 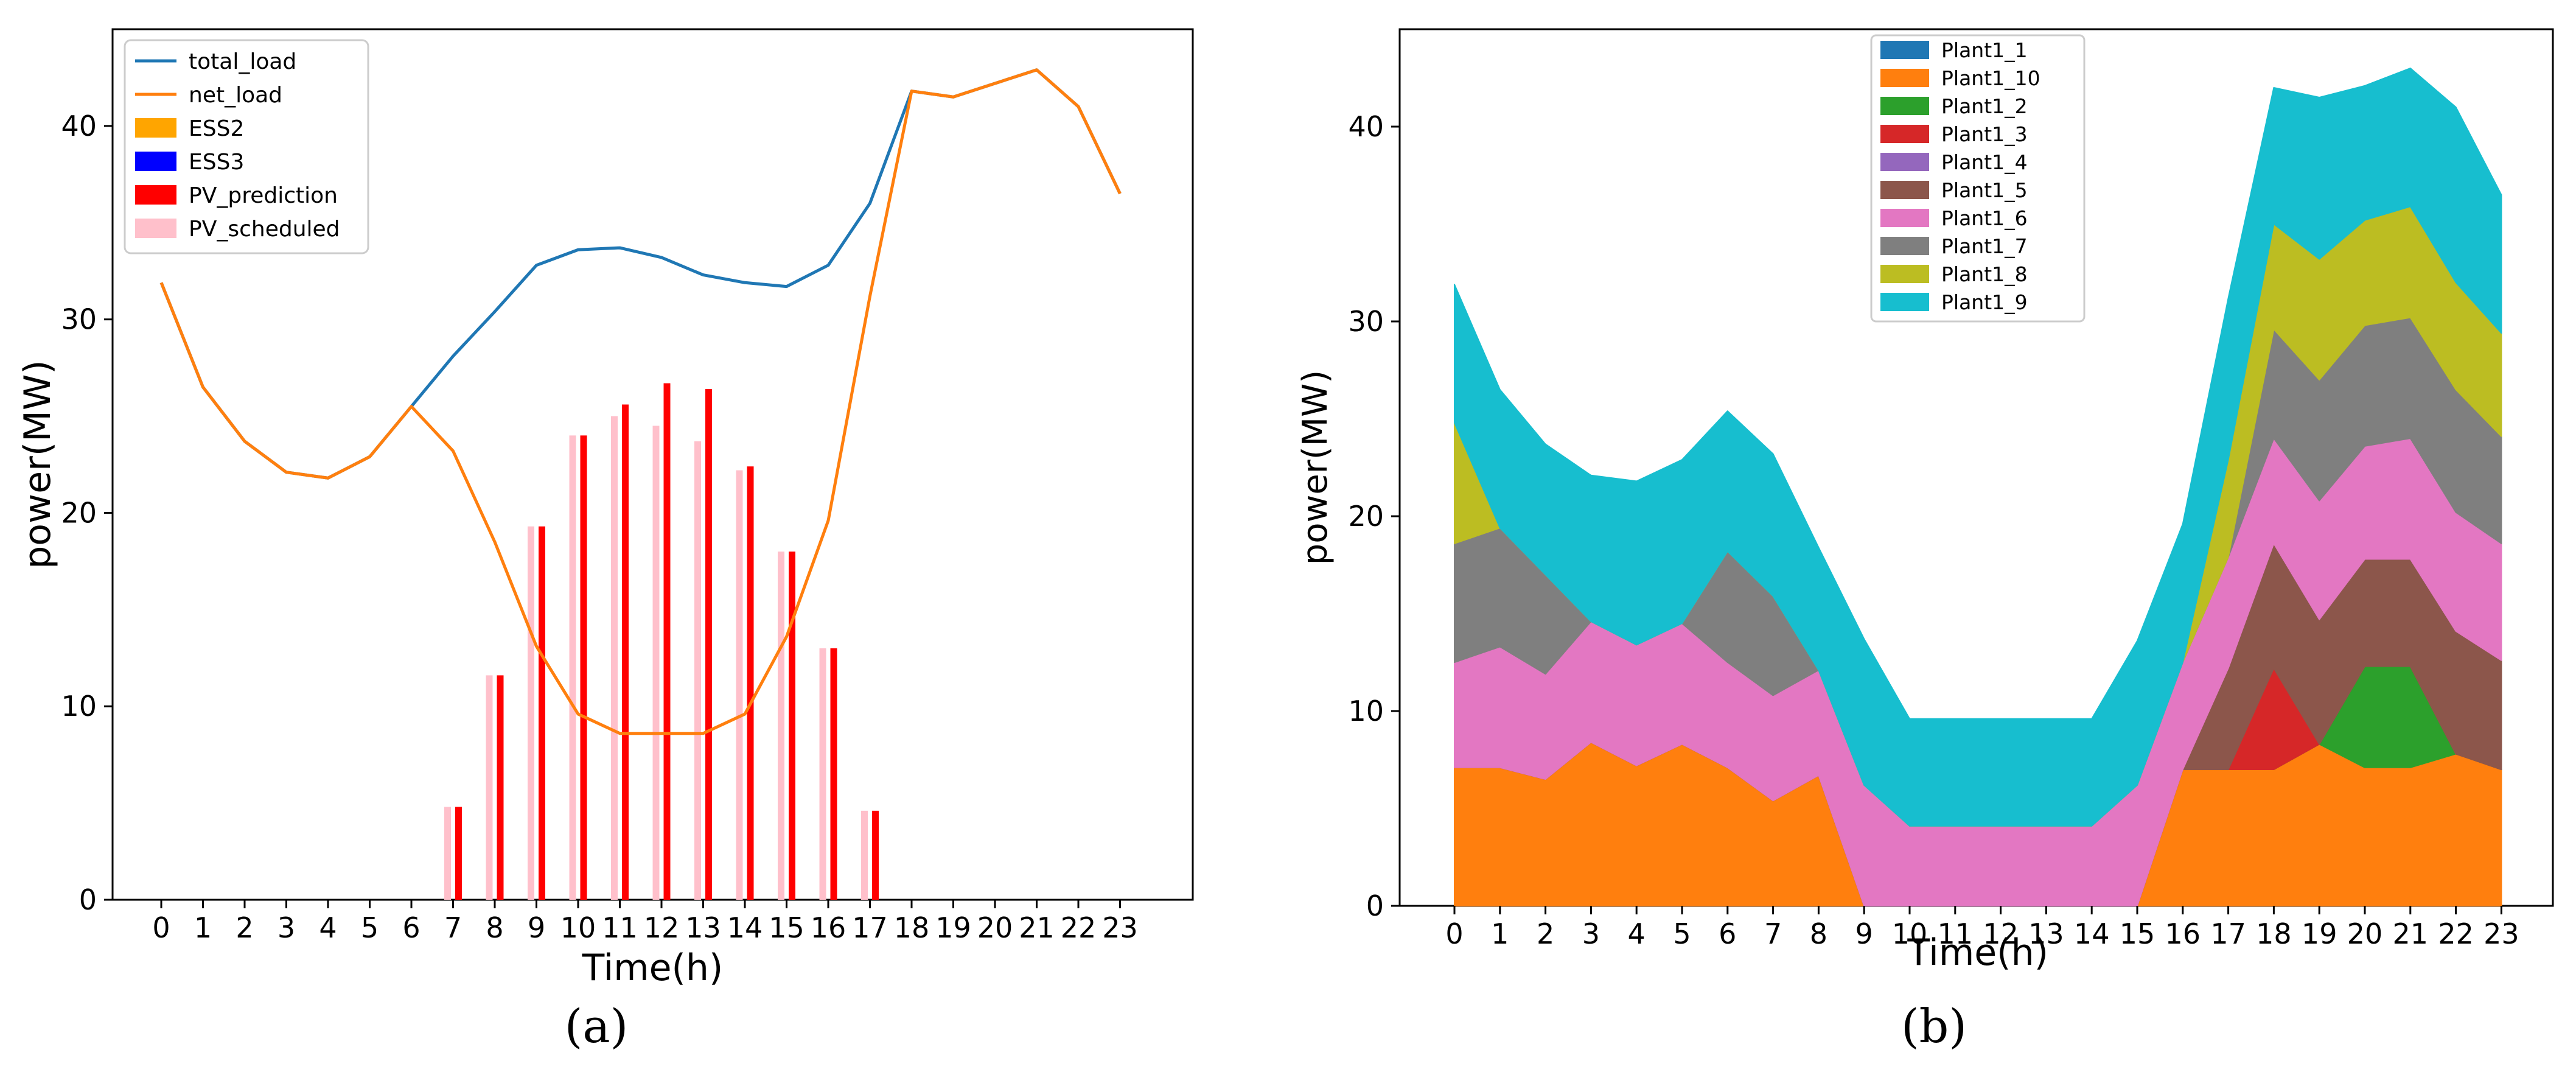 What do you see at coordinates (1984, 162) in the screenshot?
I see `legend-label: Plant1_4` at bounding box center [1984, 162].